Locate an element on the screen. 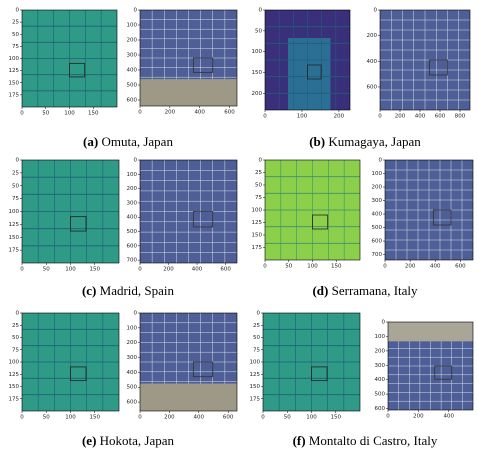  caption: (f) Montalto di Castro, Italy is located at coordinates (365, 440).